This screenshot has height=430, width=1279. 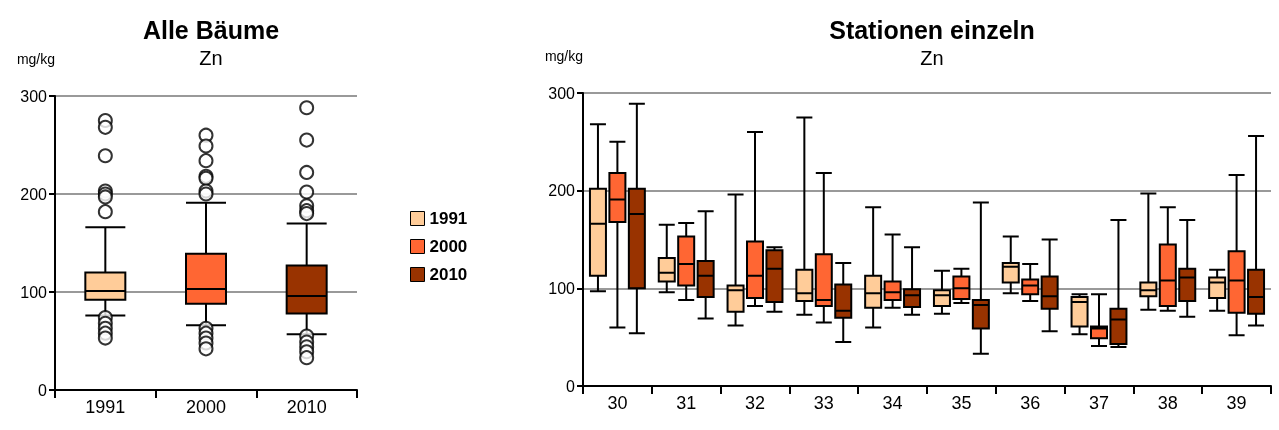 What do you see at coordinates (932, 29) in the screenshot?
I see `chart-title: Stationen einzeln` at bounding box center [932, 29].